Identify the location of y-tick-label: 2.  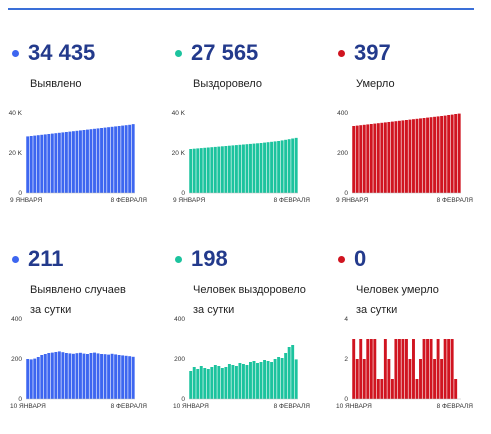
(346, 359).